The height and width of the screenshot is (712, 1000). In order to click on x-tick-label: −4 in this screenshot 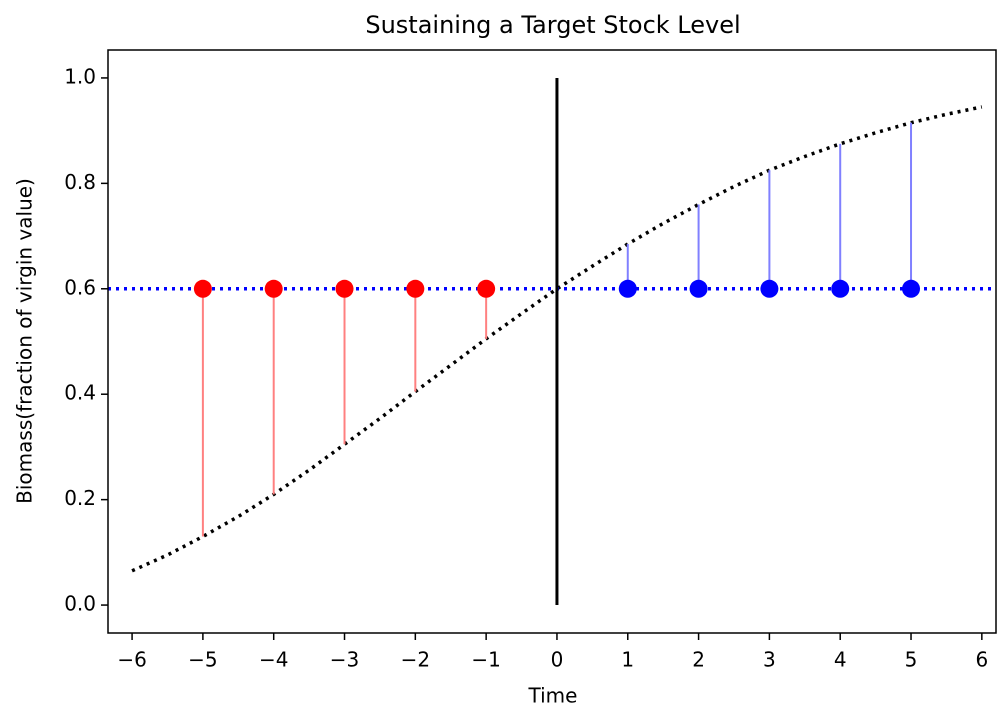, I will do `click(273, 660)`.